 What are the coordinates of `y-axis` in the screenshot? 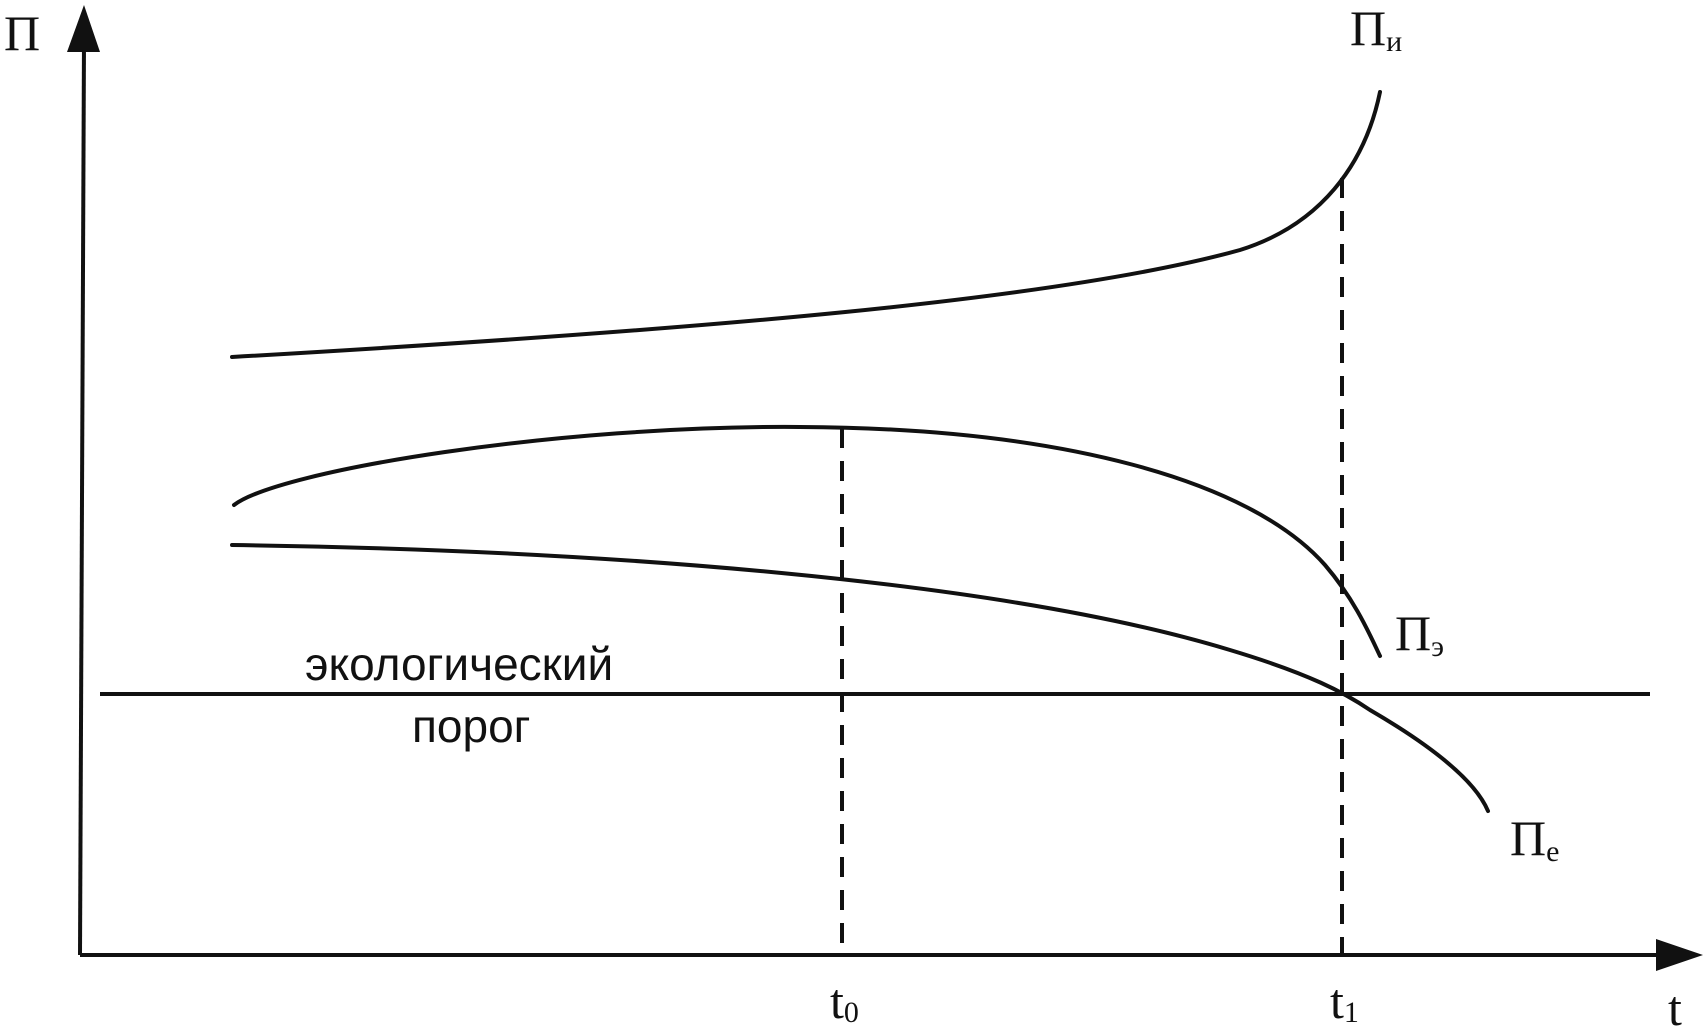 It's located at (82, 497).